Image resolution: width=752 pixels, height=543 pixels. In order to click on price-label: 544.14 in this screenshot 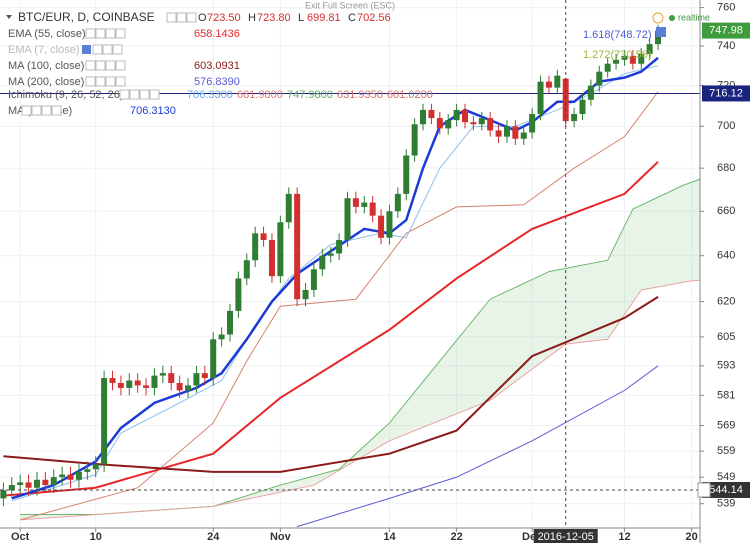, I will do `click(726, 490)`.